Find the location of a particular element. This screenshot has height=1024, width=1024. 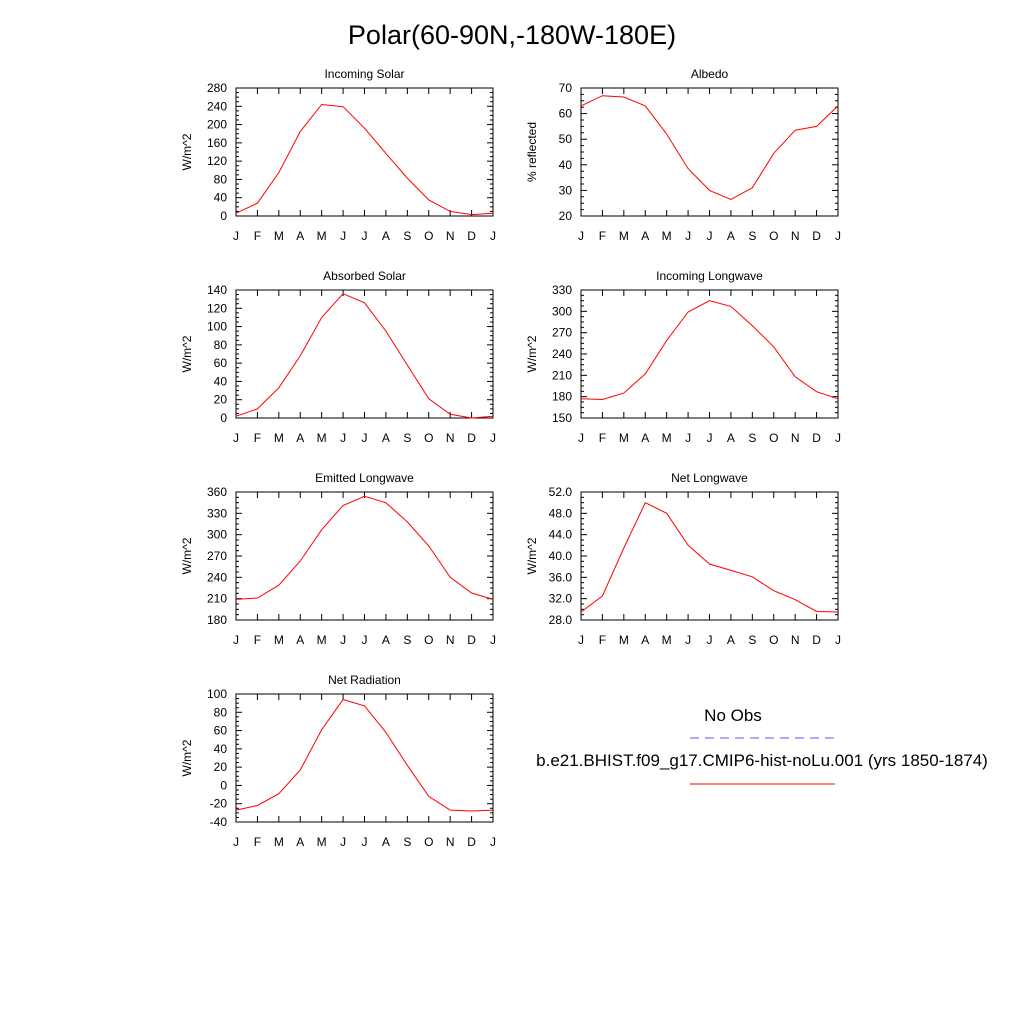

net-longwave-xtick-label: M is located at coordinates (624, 640).